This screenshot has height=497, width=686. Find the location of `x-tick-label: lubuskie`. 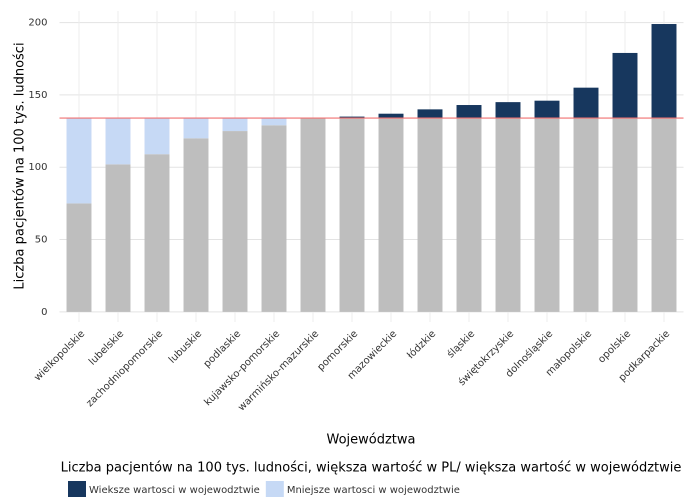

x-tick-label: lubuskie is located at coordinates (185, 346).